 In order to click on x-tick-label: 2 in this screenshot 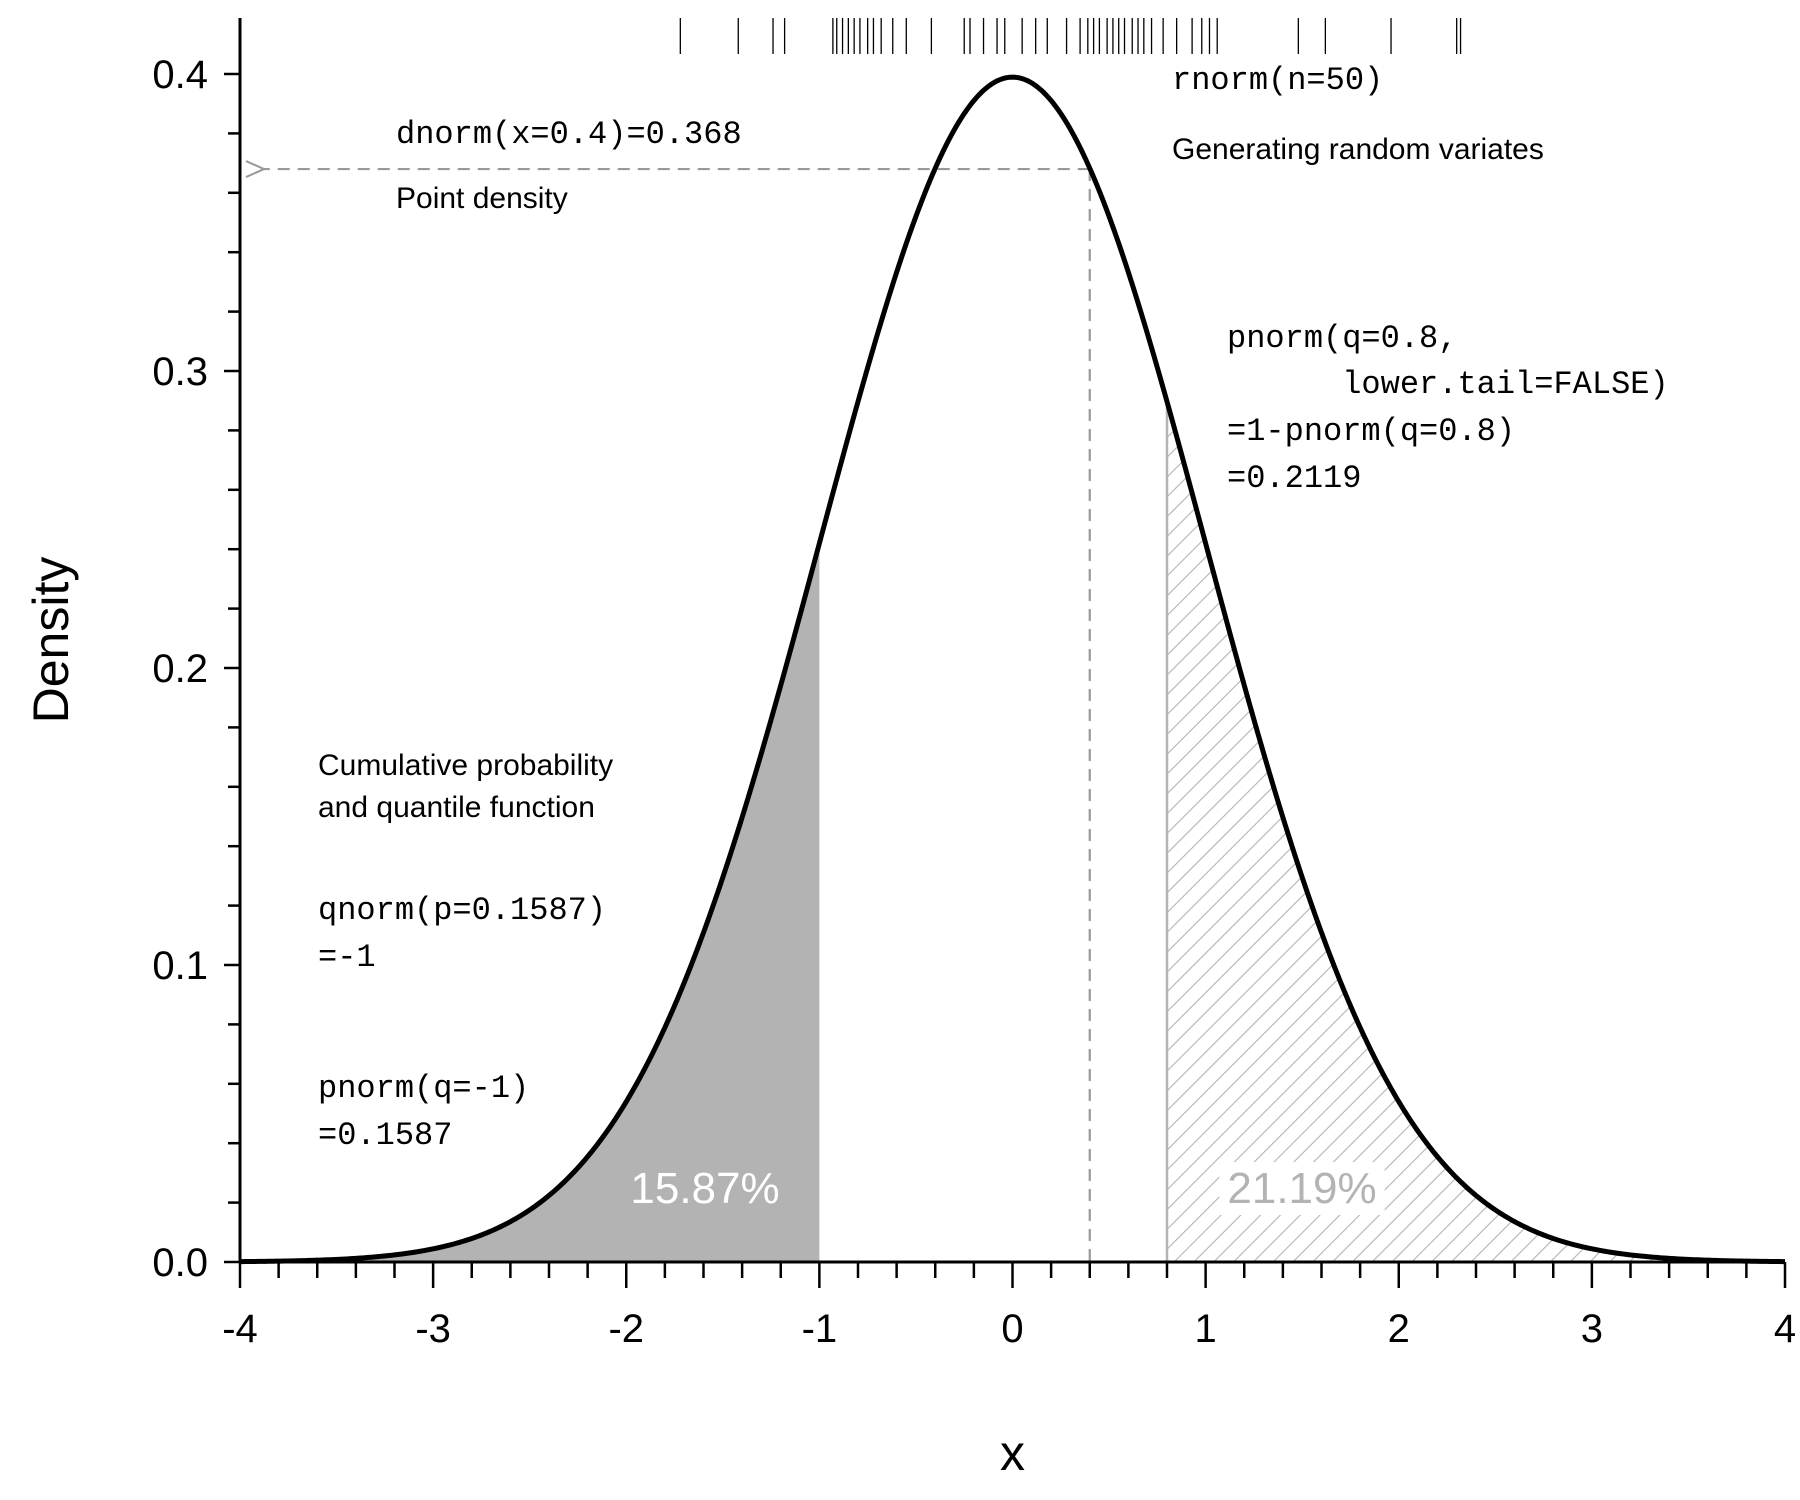, I will do `click(1399, 1329)`.